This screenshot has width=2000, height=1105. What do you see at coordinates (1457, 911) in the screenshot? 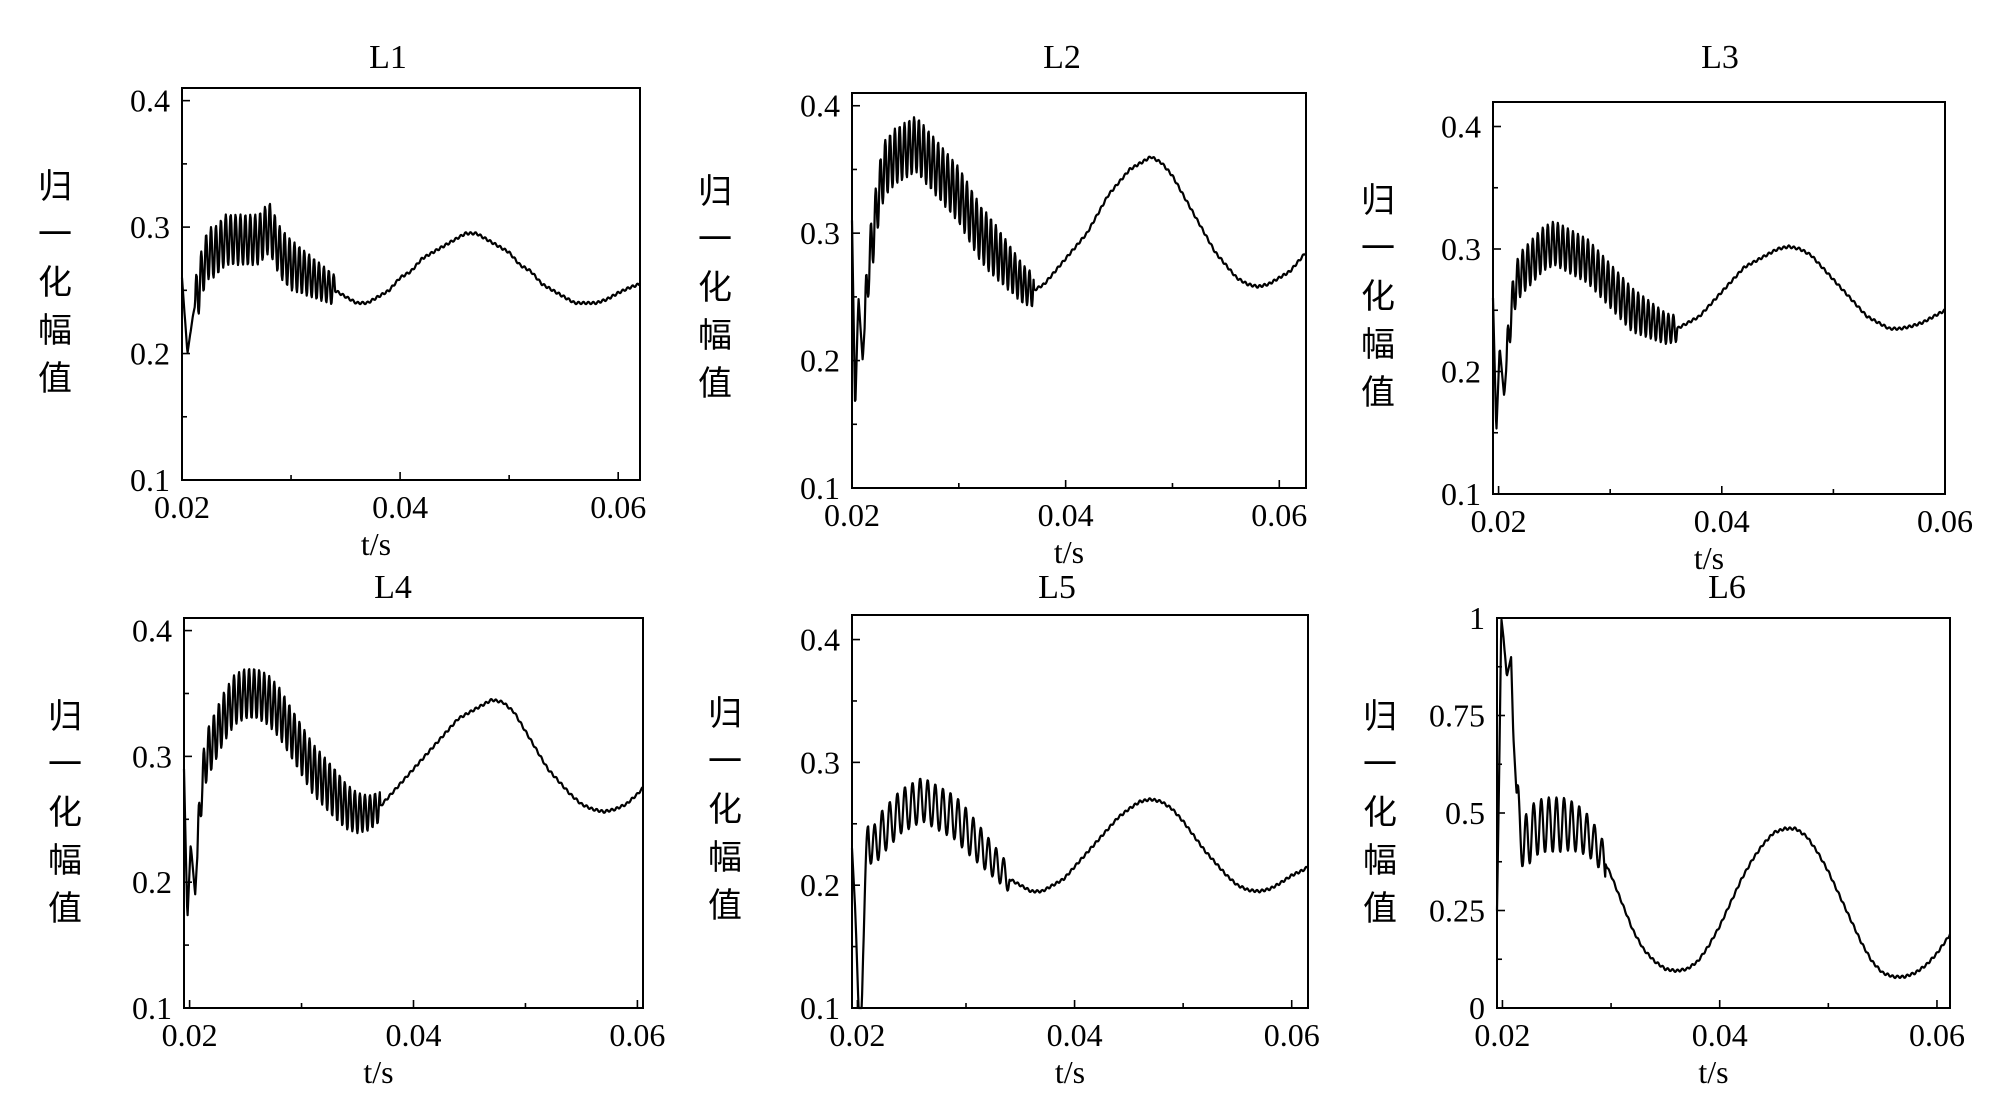
I see `y-tick-label: 0.25` at bounding box center [1457, 911].